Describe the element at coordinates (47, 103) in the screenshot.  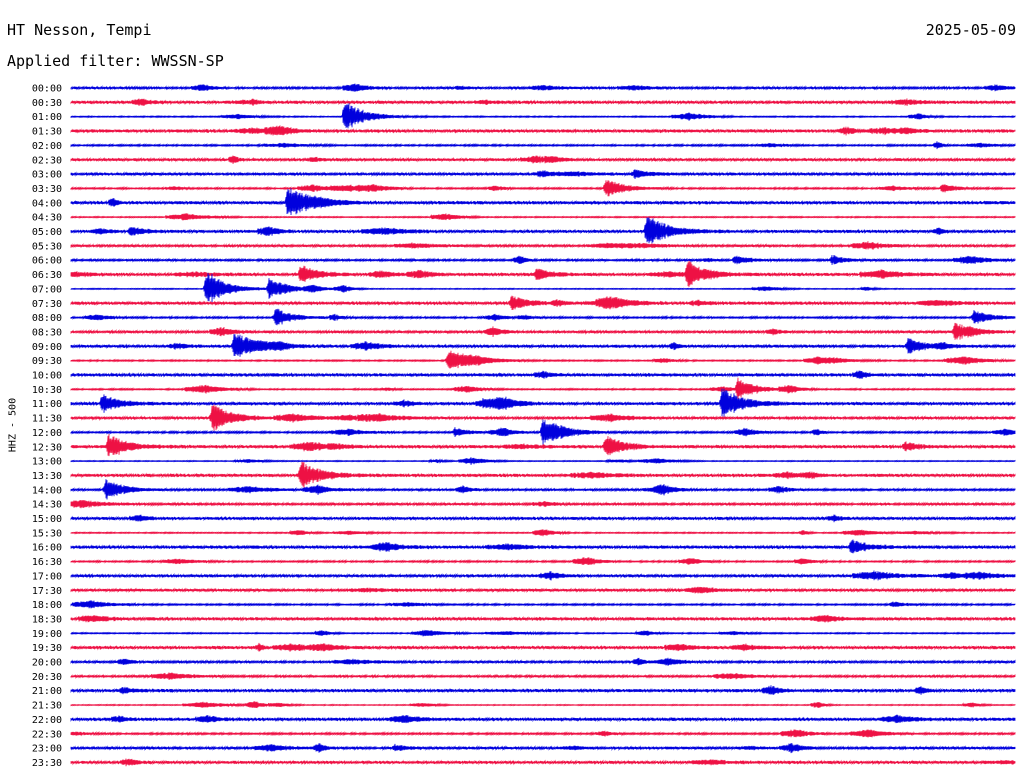
I see `tick-label: 00:30` at that location.